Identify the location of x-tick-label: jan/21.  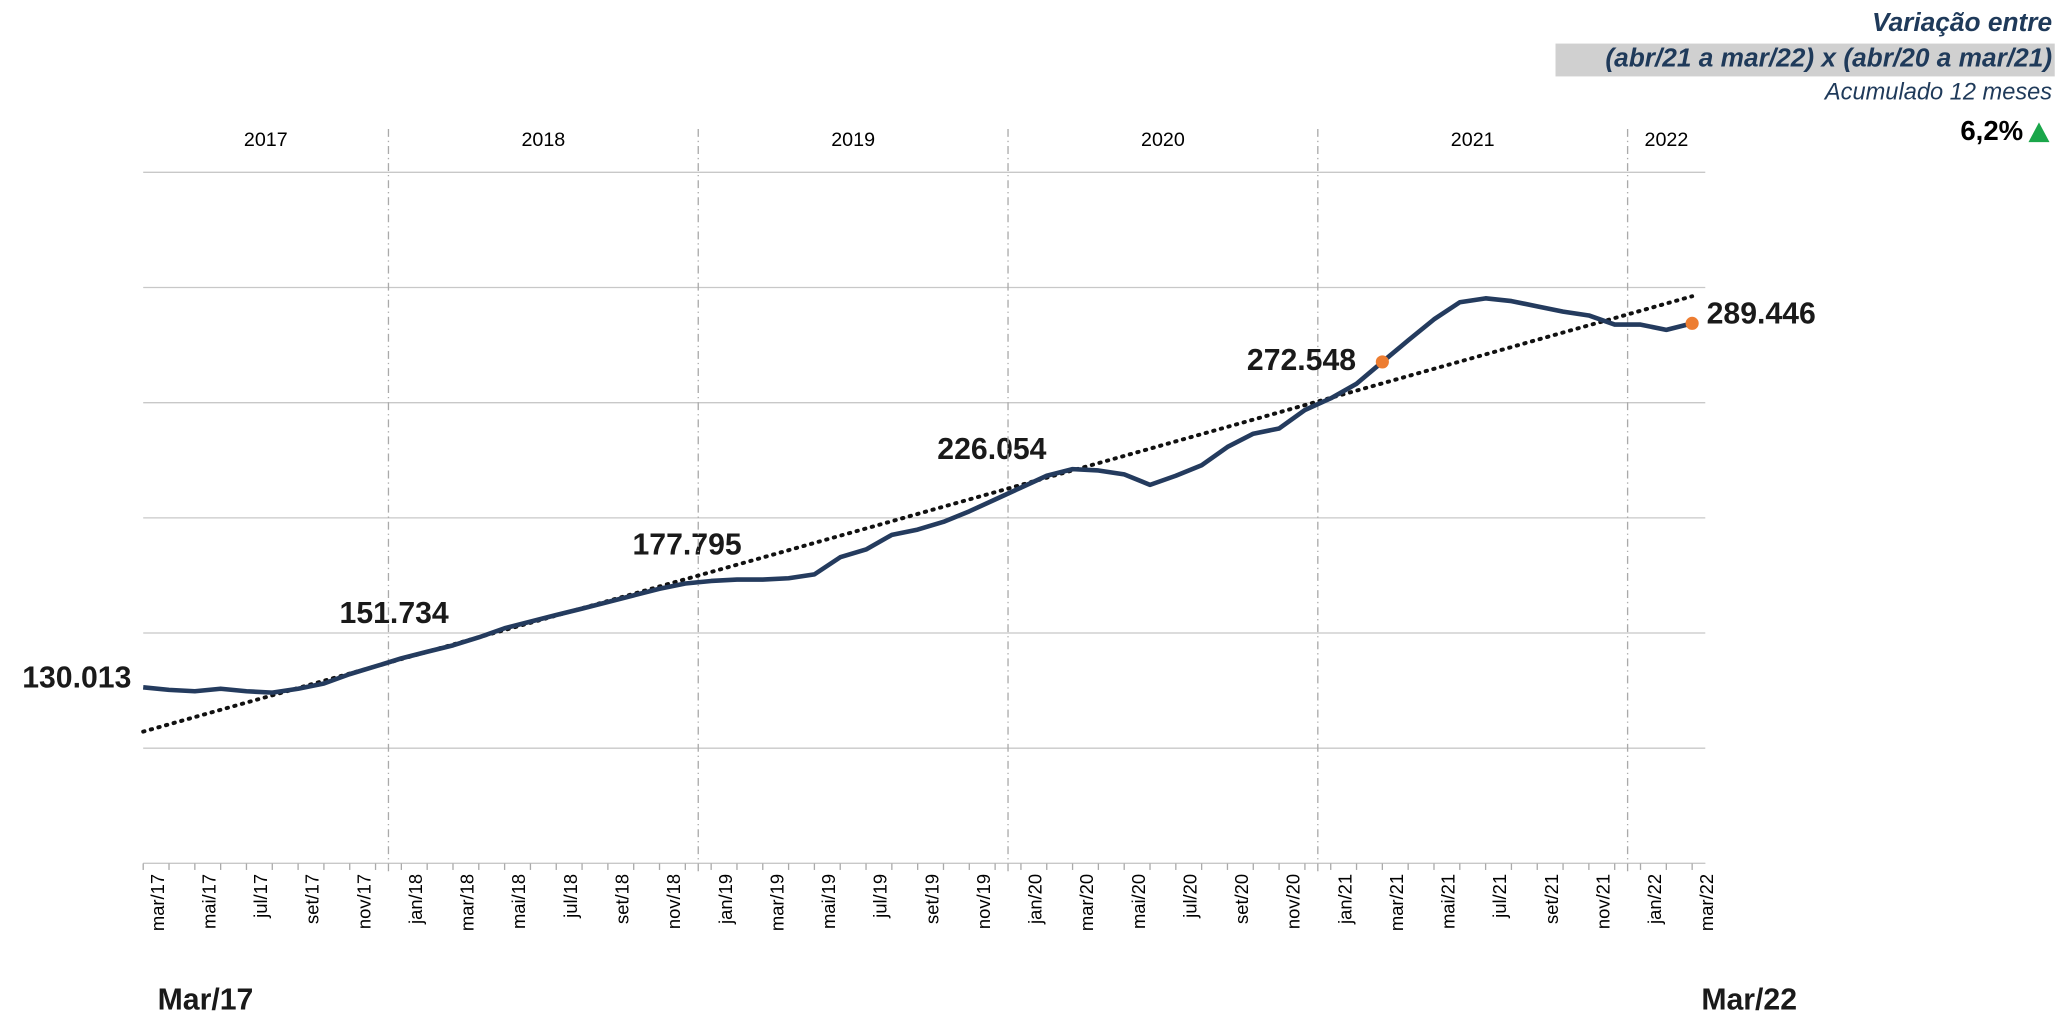
(1344, 899).